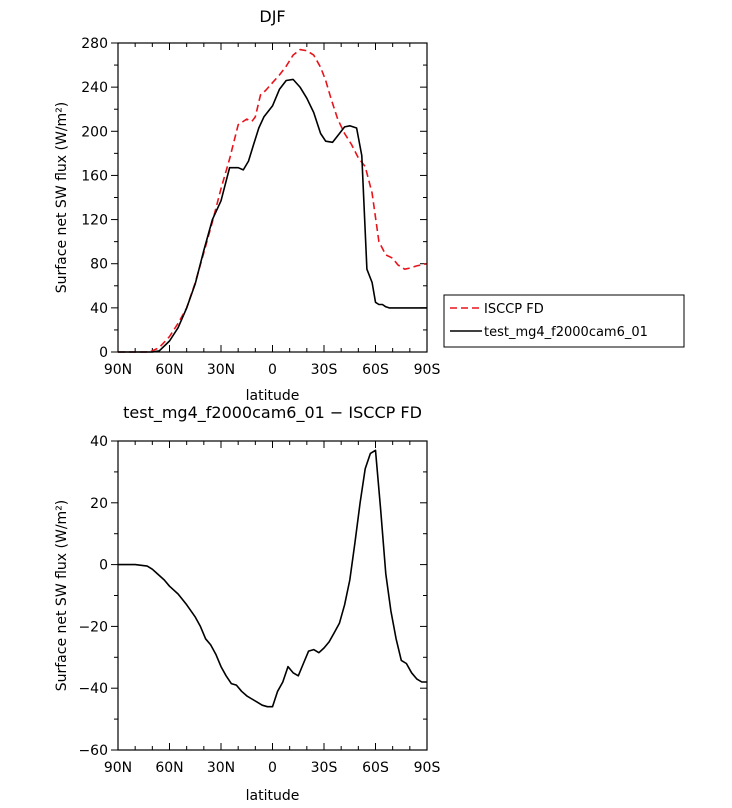 The width and height of the screenshot is (732, 808). I want to click on legend-box, so click(564, 321).